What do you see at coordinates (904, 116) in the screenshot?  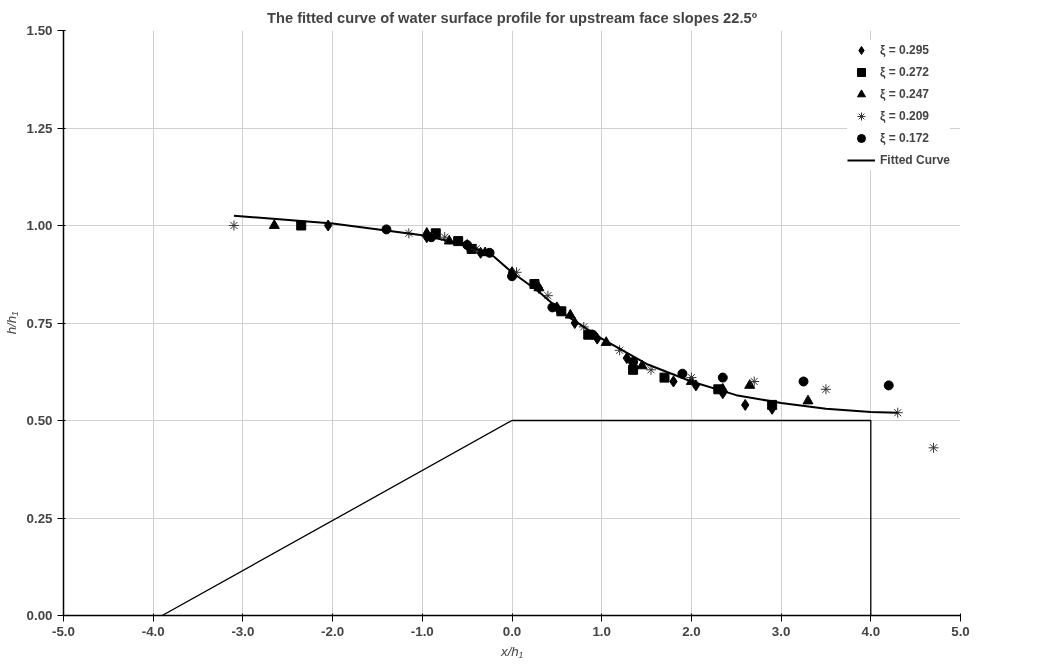 I see `legend-label: ξ = 0.209` at bounding box center [904, 116].